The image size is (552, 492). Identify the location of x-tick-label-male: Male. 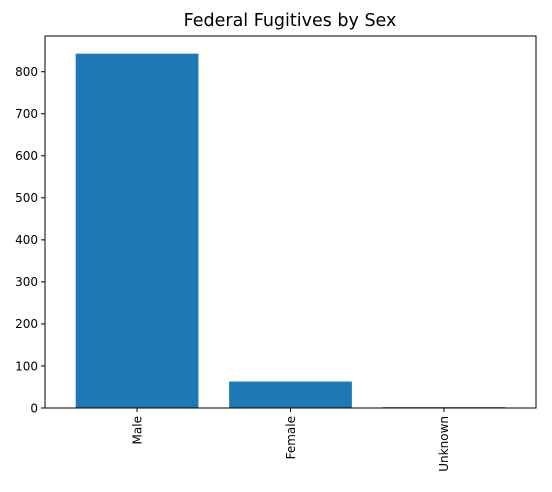
(137, 430).